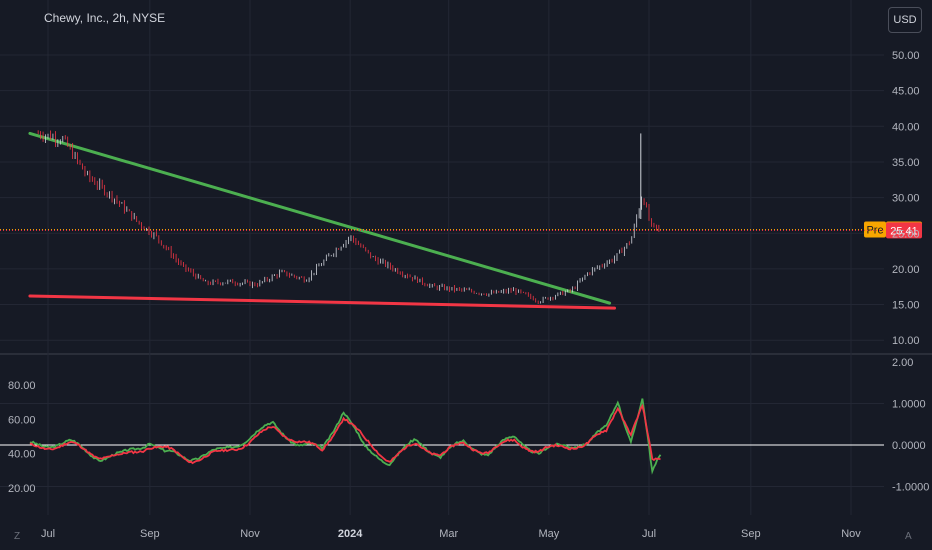  Describe the element at coordinates (22, 489) in the screenshot. I see `osc-left-tick-label: 20.00` at that location.